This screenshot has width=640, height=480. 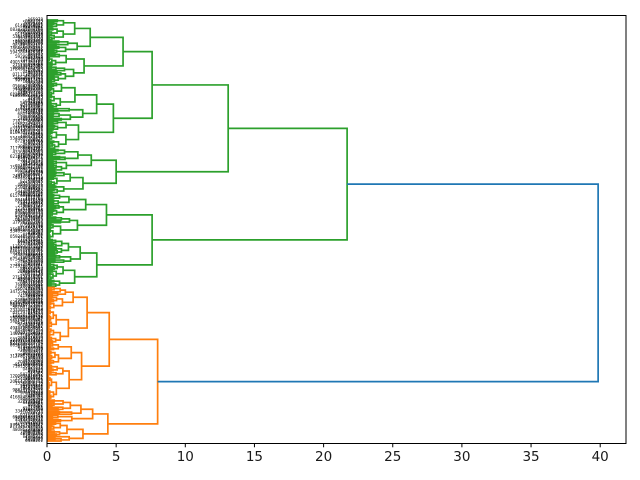 I want to click on leaf-label: 5703470355, so click(x=31, y=237).